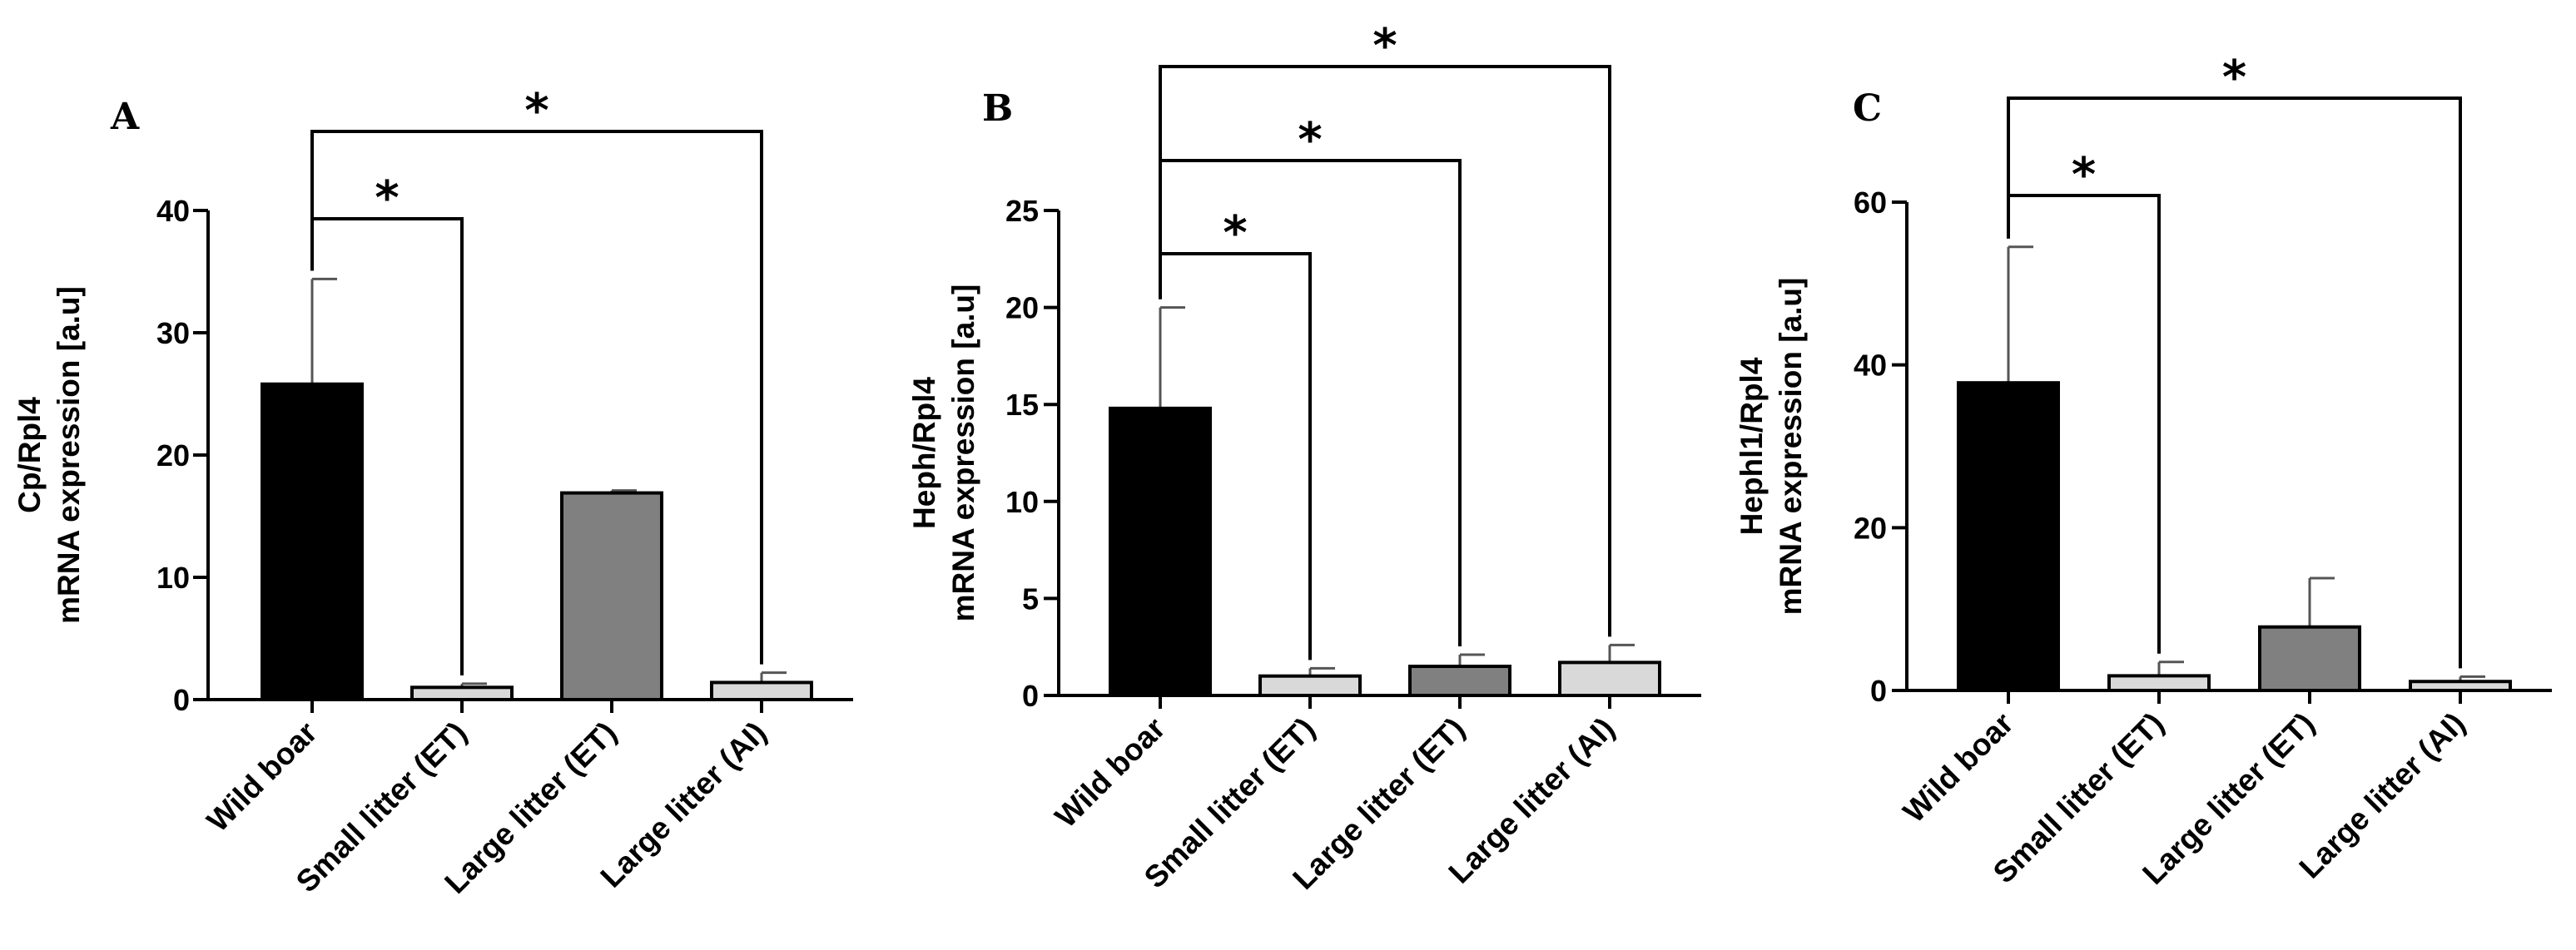  I want to click on y-tick-label: 5, so click(1030, 598).